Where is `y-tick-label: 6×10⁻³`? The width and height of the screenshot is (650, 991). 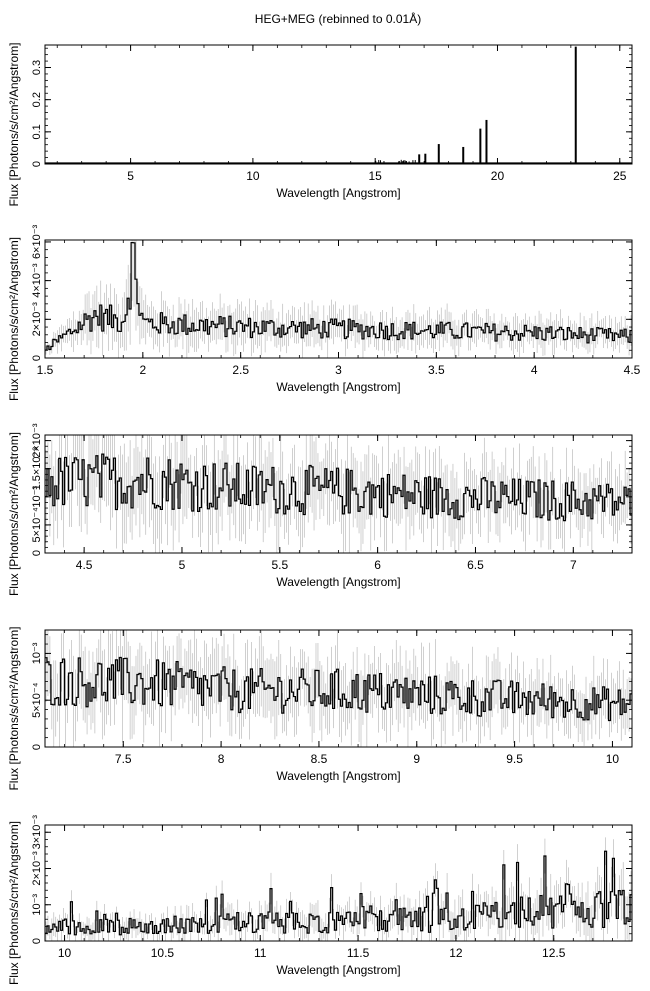 y-tick-label: 6×10⁻³ is located at coordinates (37, 241).